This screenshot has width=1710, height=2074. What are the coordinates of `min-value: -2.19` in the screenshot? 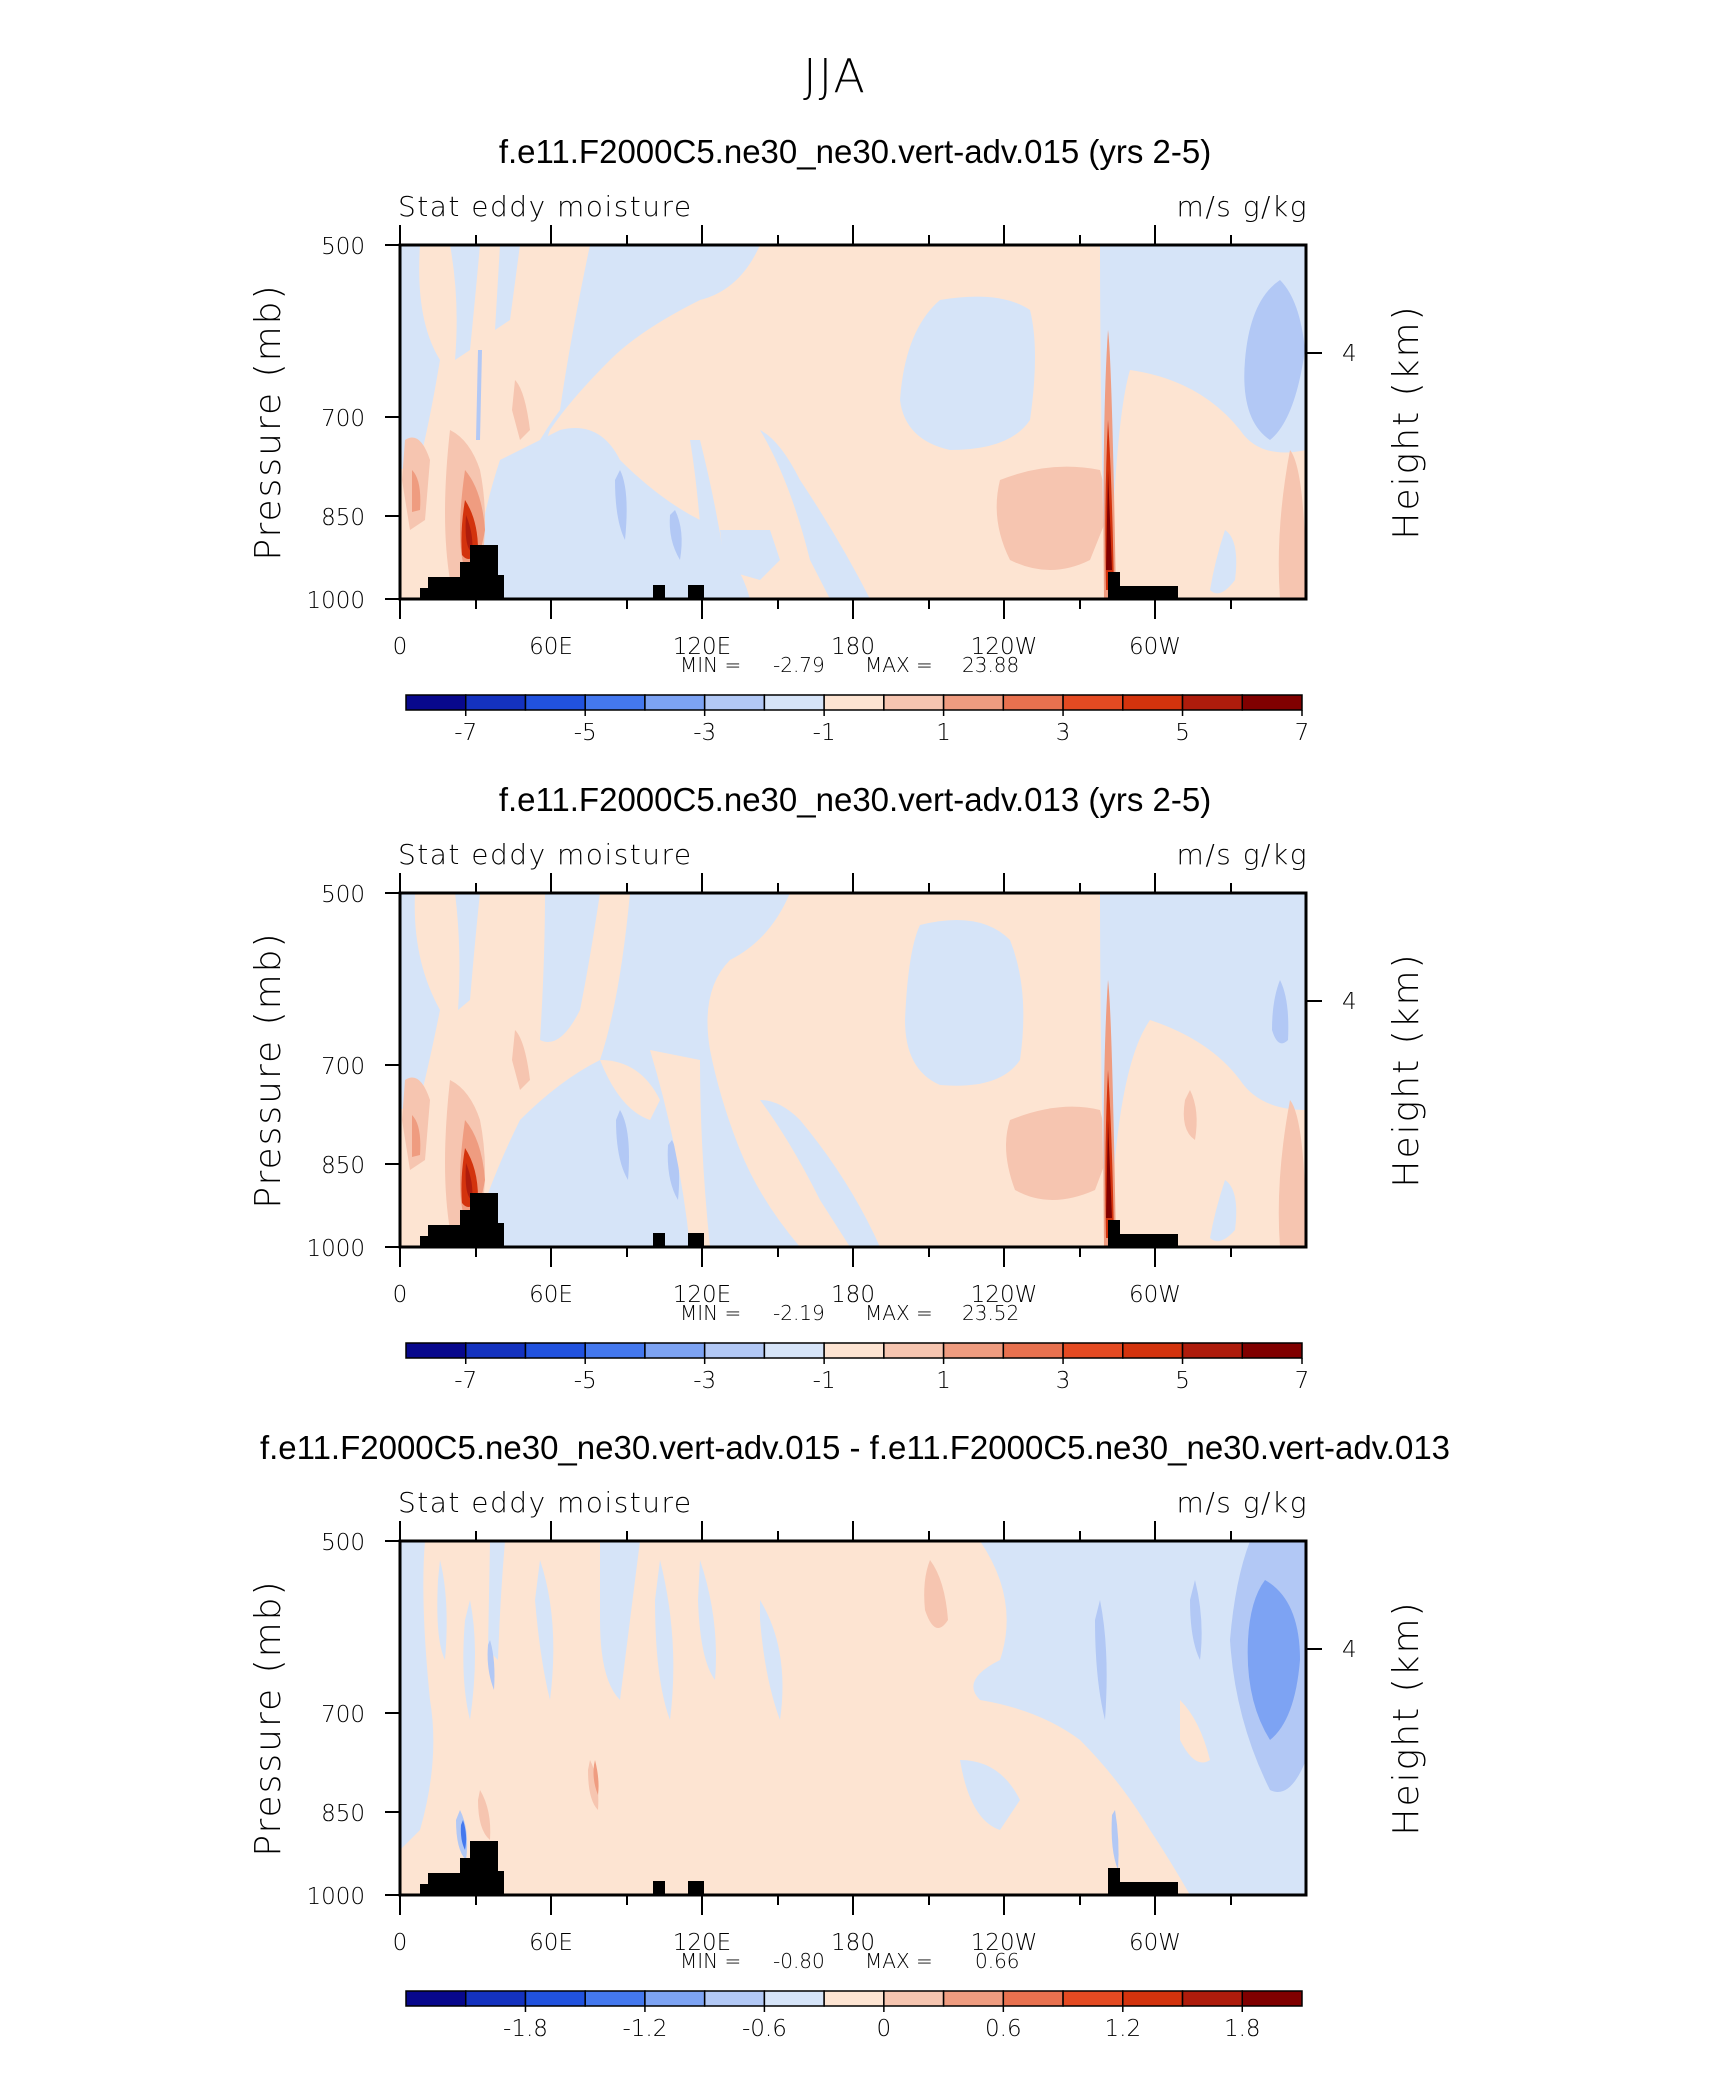 It's located at (799, 1313).